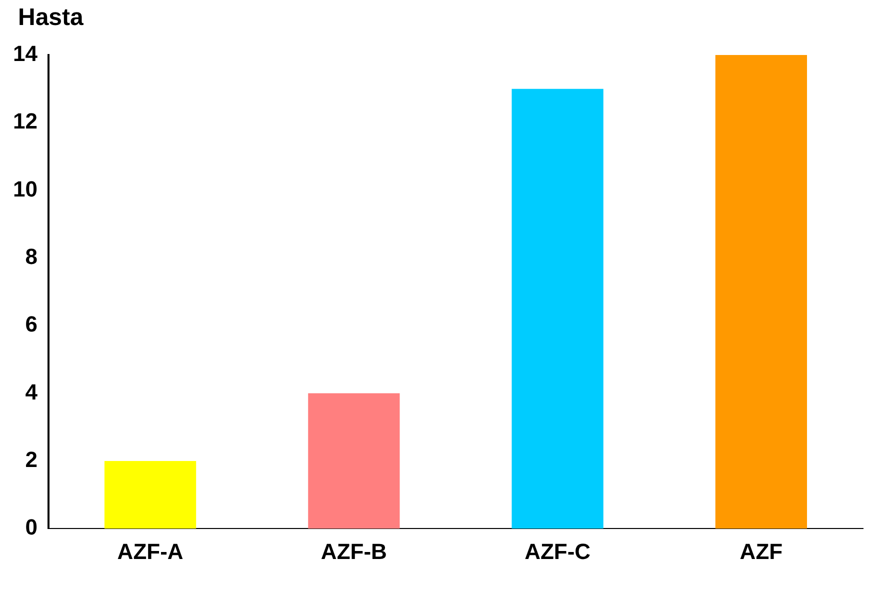 The image size is (883, 589). What do you see at coordinates (761, 551) in the screenshot?
I see `x-tick-label: AZF` at bounding box center [761, 551].